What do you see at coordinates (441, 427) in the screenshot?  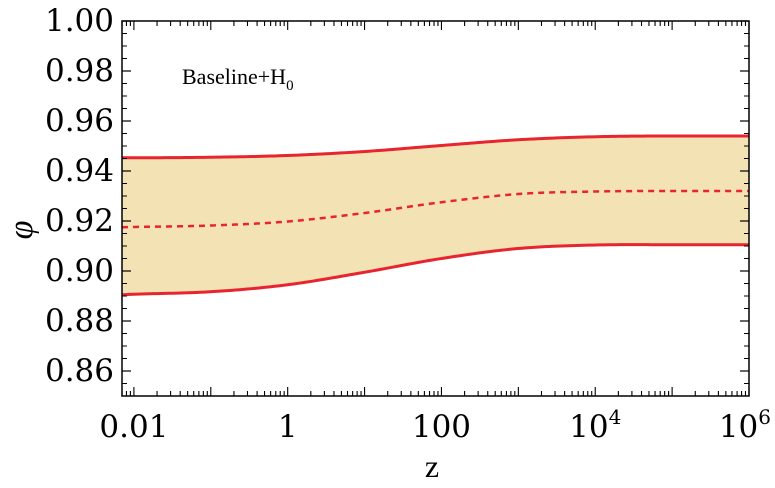 I see `x-tick-label: 100` at bounding box center [441, 427].